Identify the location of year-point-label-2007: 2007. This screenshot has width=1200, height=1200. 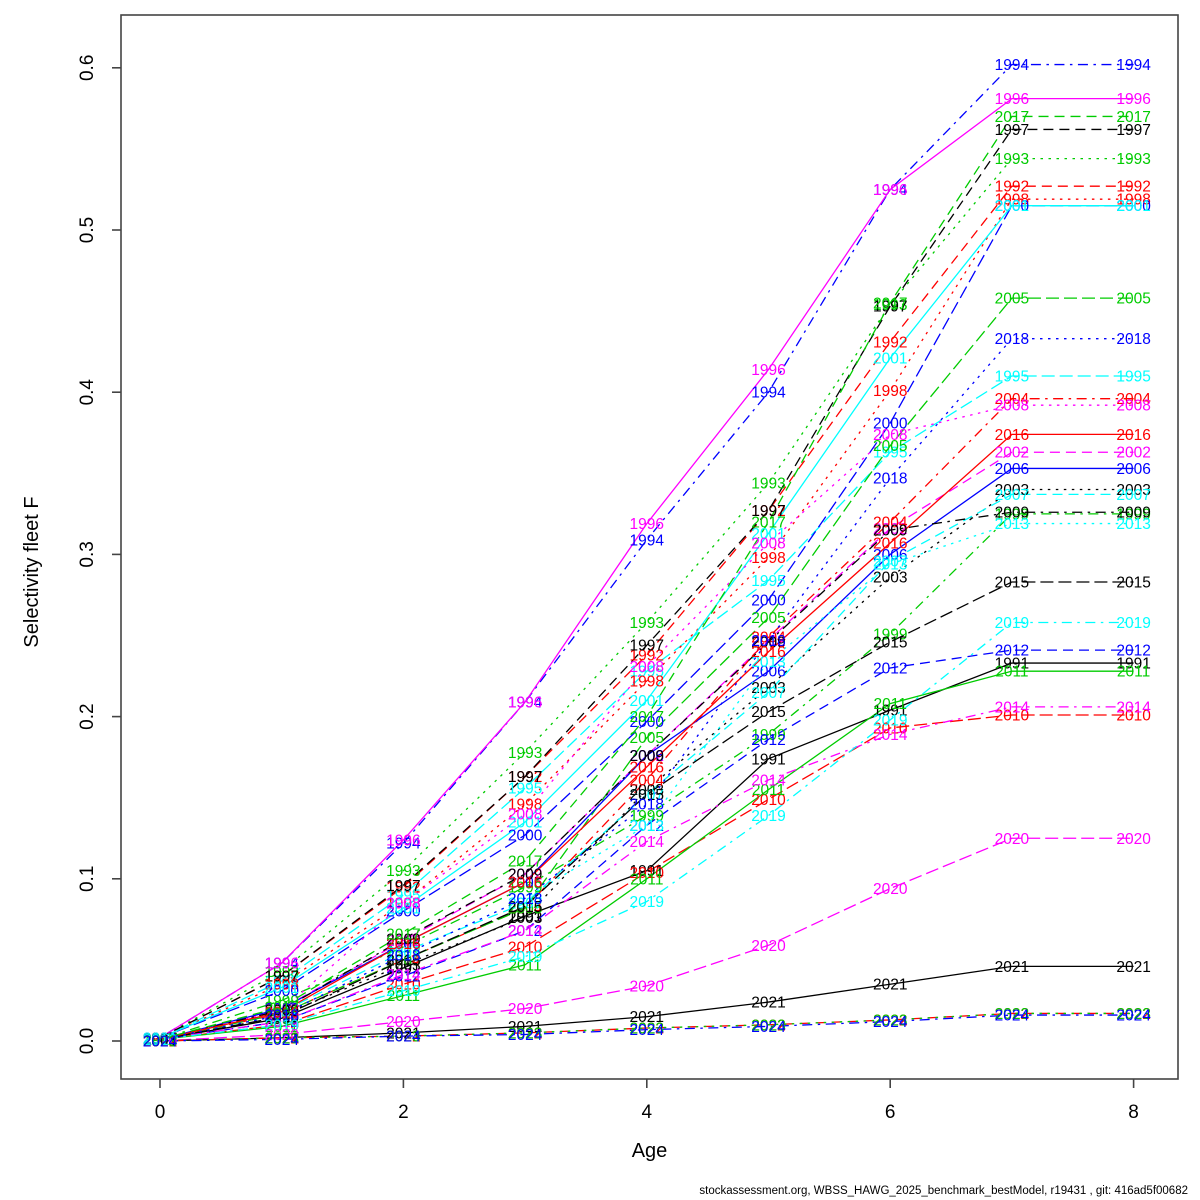
(768, 693).